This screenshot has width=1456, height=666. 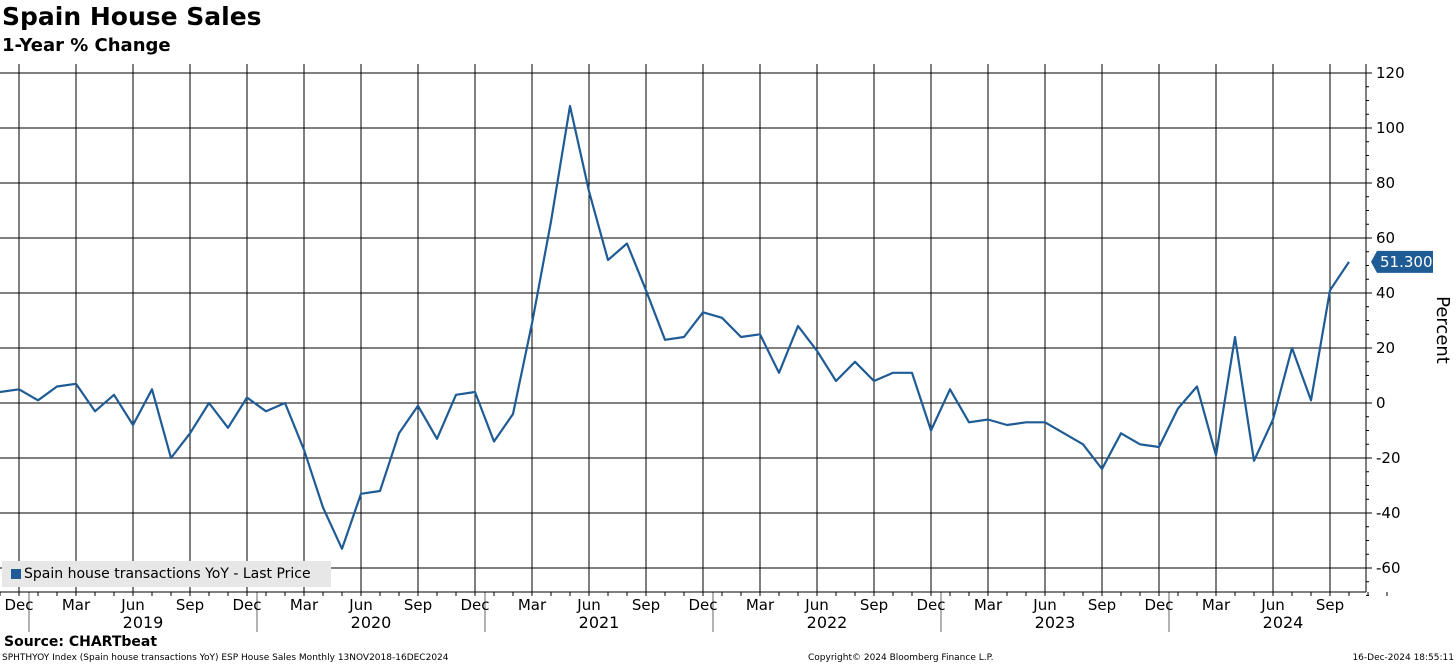 I want to click on year-label: 2023, so click(x=1055, y=622).